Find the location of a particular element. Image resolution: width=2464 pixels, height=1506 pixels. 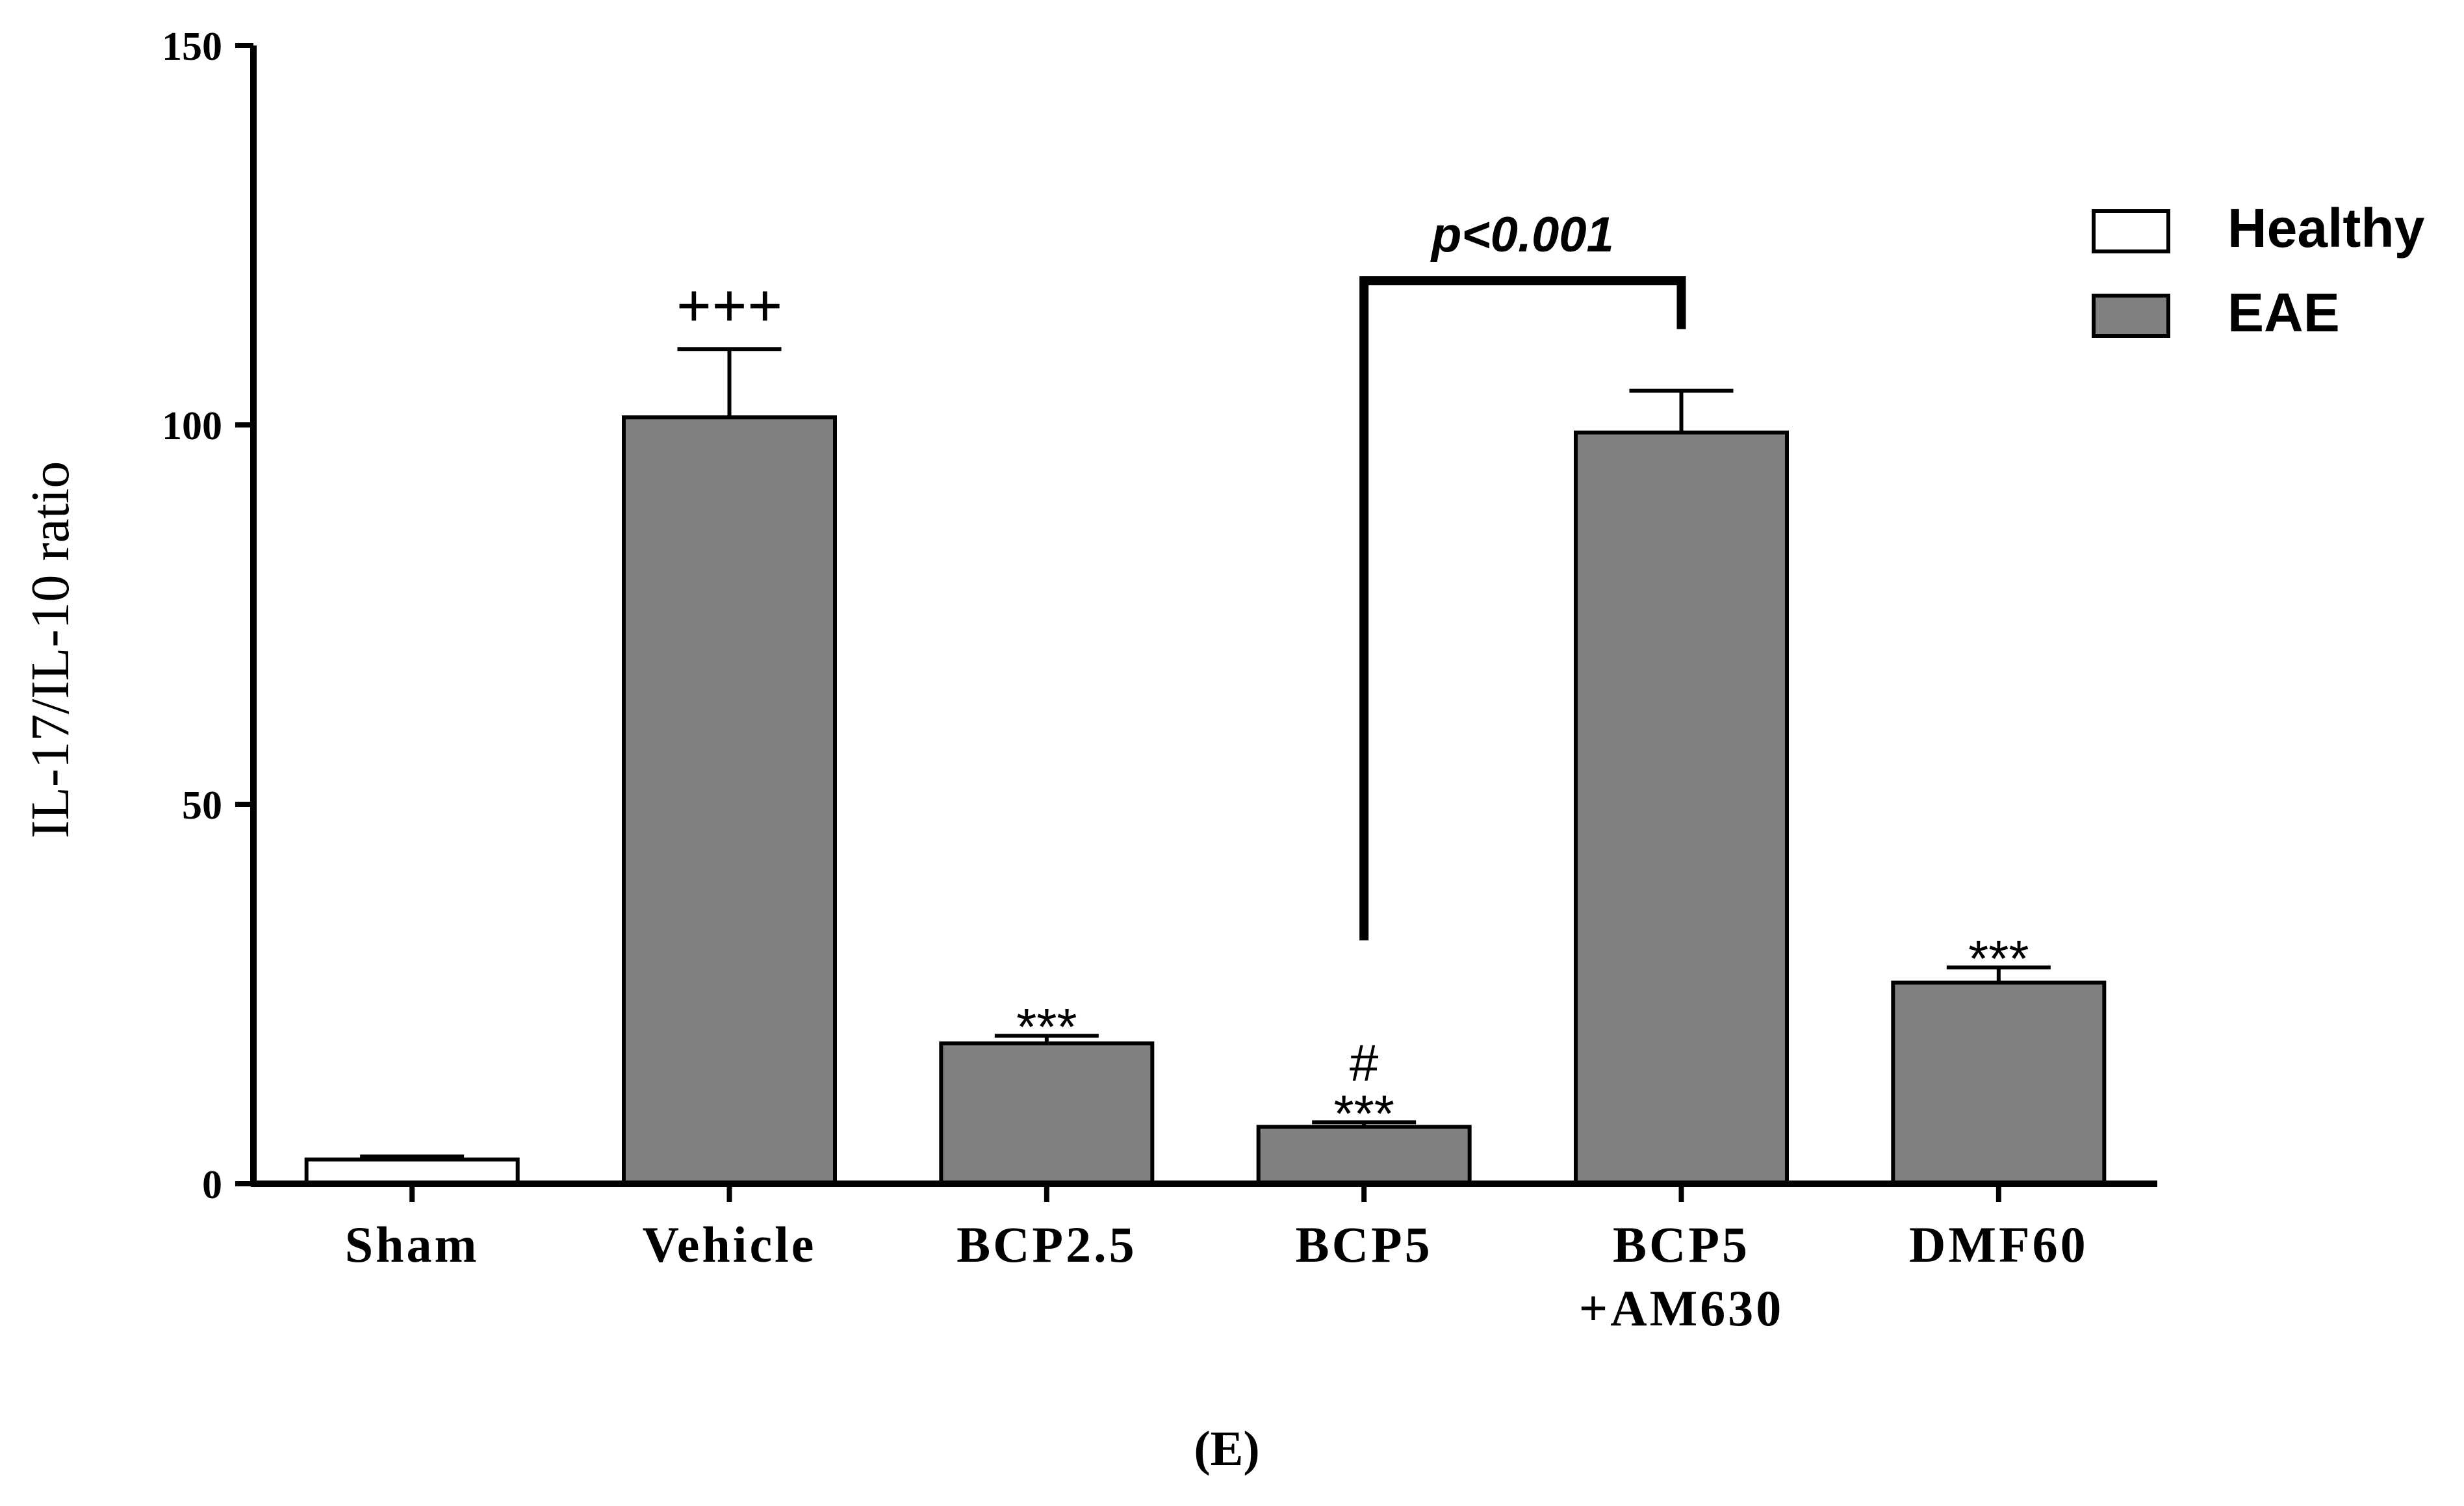

comparison-bracket: p<0.001 is located at coordinates (1522, 574).